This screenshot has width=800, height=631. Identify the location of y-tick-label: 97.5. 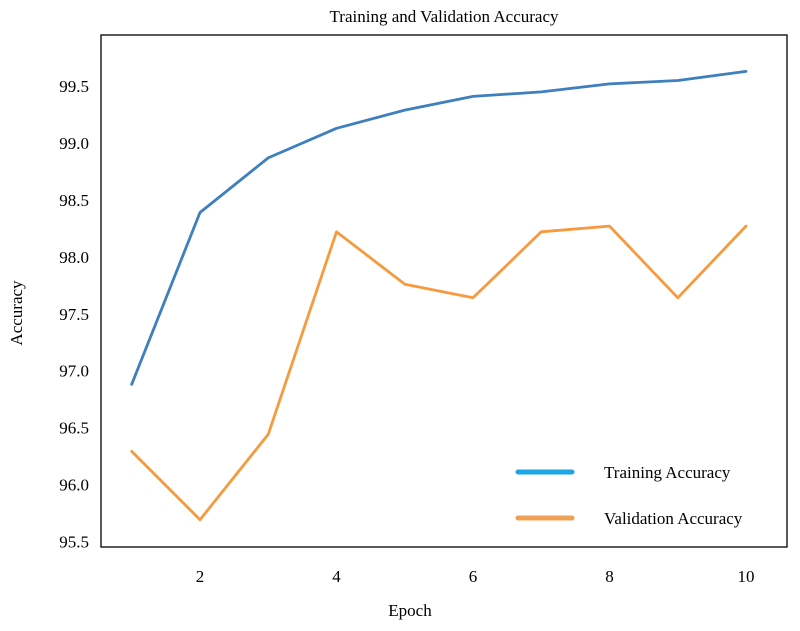
(74, 314).